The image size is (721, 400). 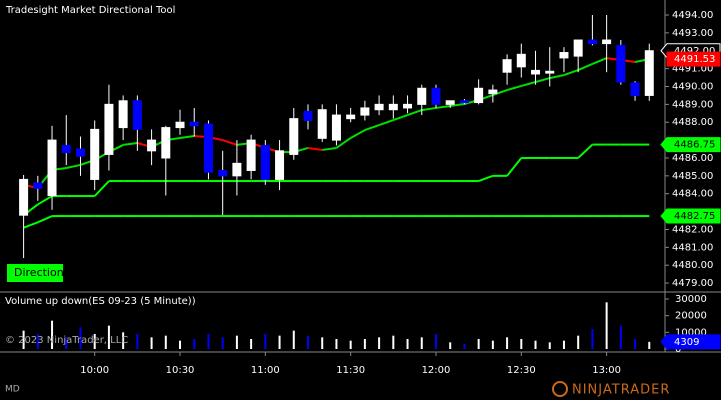 What do you see at coordinates (94, 370) in the screenshot?
I see `x-tick-label: 10:00` at bounding box center [94, 370].